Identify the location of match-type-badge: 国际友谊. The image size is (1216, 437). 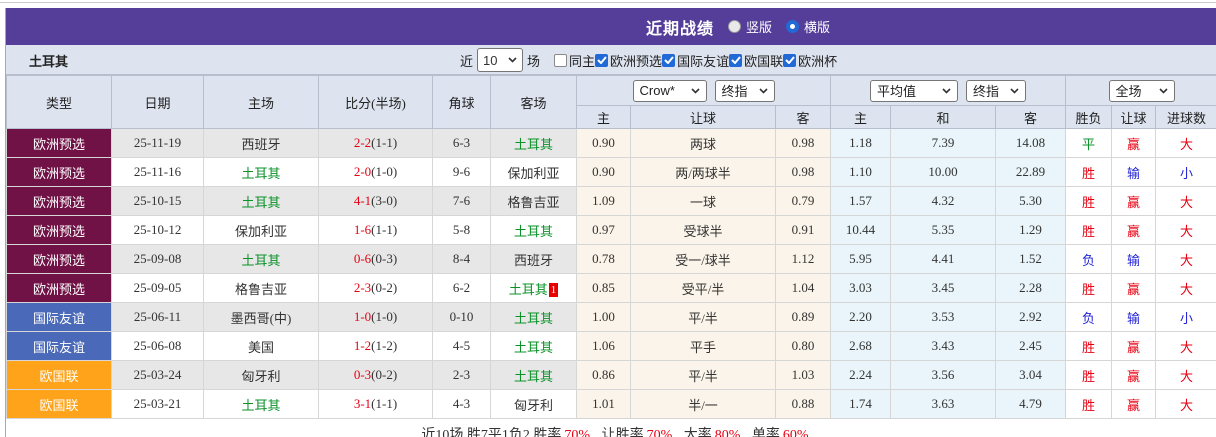
(59, 346).